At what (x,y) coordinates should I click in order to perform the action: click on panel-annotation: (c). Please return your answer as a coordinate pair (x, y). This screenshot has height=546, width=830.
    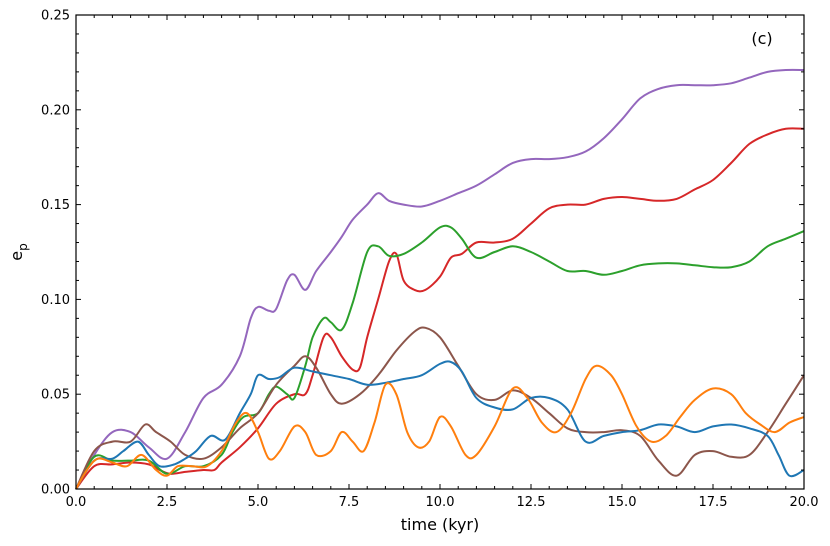
    Looking at the image, I should click on (761, 38).